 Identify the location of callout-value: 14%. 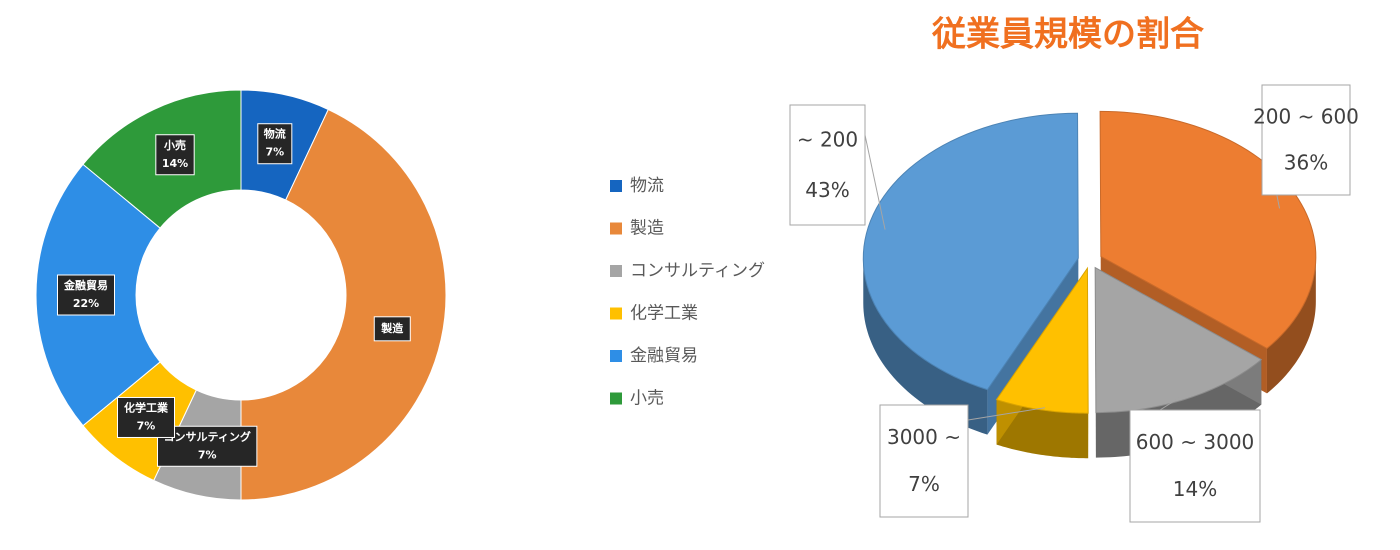
(1195, 489).